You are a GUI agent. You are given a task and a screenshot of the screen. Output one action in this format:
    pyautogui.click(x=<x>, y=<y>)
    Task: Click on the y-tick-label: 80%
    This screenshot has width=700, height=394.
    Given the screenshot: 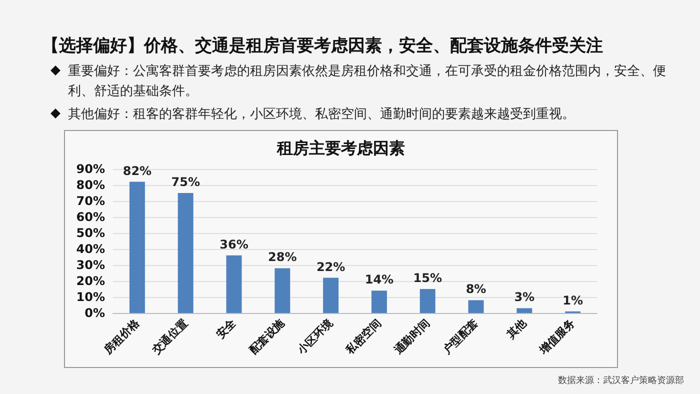 What is the action you would take?
    pyautogui.click(x=90, y=185)
    